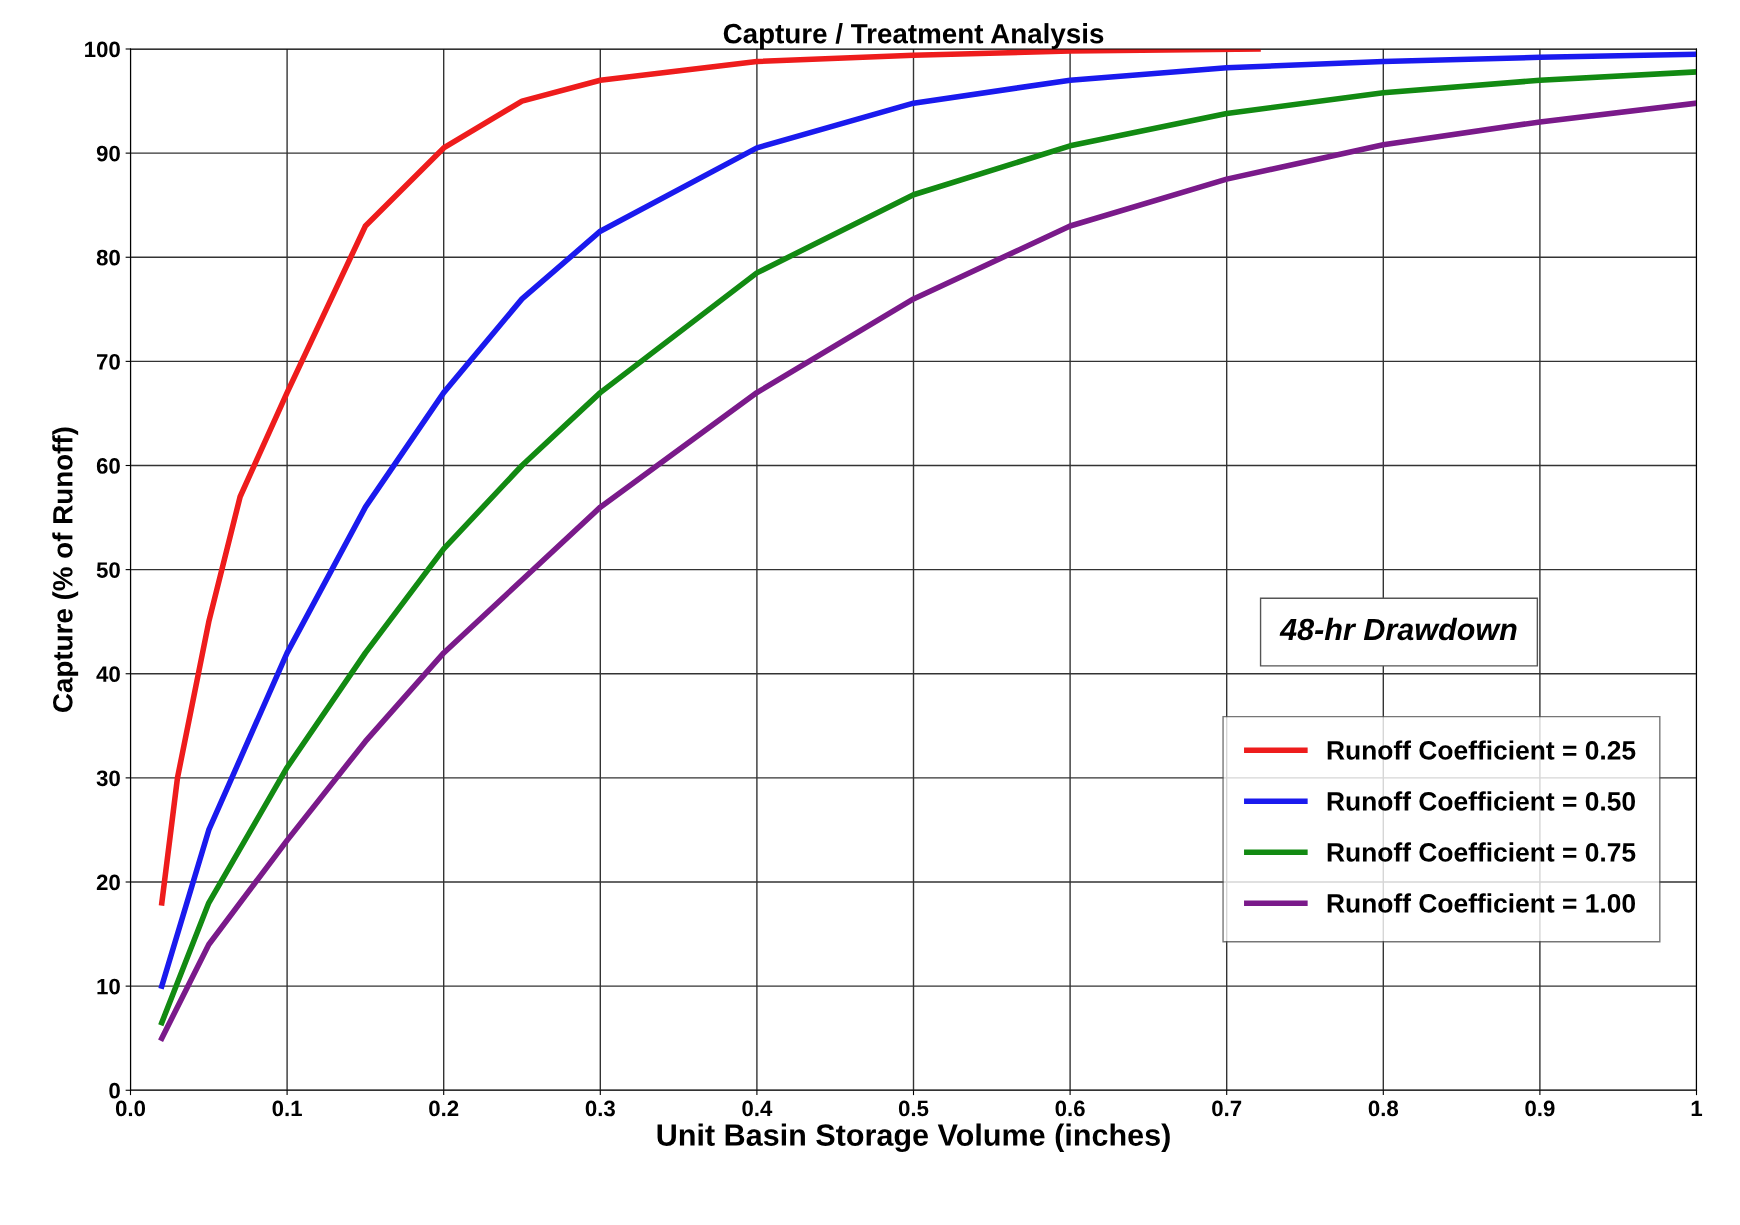 This screenshot has width=1740, height=1225. Describe the element at coordinates (1481, 801) in the screenshot. I see `legend-label: Runoff Coefficient = 0.50` at that location.